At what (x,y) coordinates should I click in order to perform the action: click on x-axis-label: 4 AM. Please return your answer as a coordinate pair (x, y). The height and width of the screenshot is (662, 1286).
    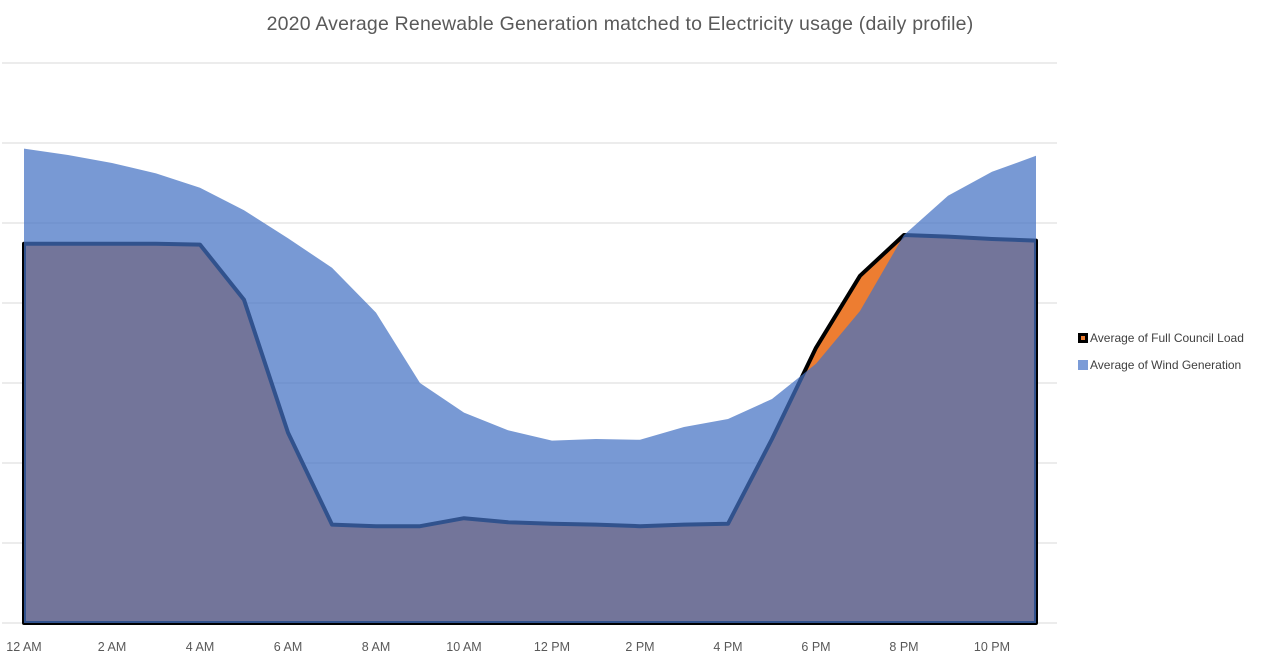
    Looking at the image, I should click on (200, 647).